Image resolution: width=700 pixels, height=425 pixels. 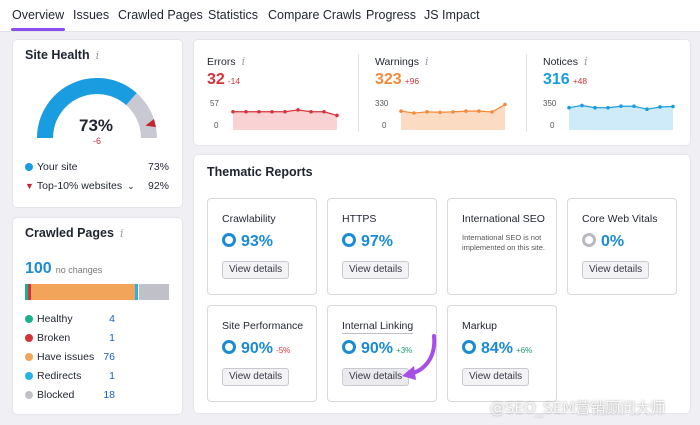 I want to click on tab-progress: Progress, so click(x=391, y=15).